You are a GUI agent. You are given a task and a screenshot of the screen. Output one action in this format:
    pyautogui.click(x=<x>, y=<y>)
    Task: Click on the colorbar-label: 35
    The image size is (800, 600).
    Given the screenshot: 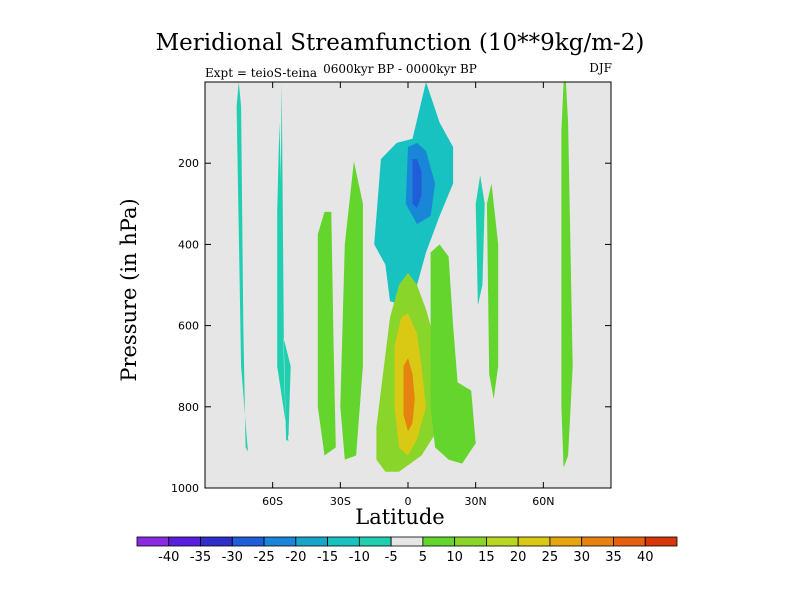 What is the action you would take?
    pyautogui.click(x=613, y=557)
    